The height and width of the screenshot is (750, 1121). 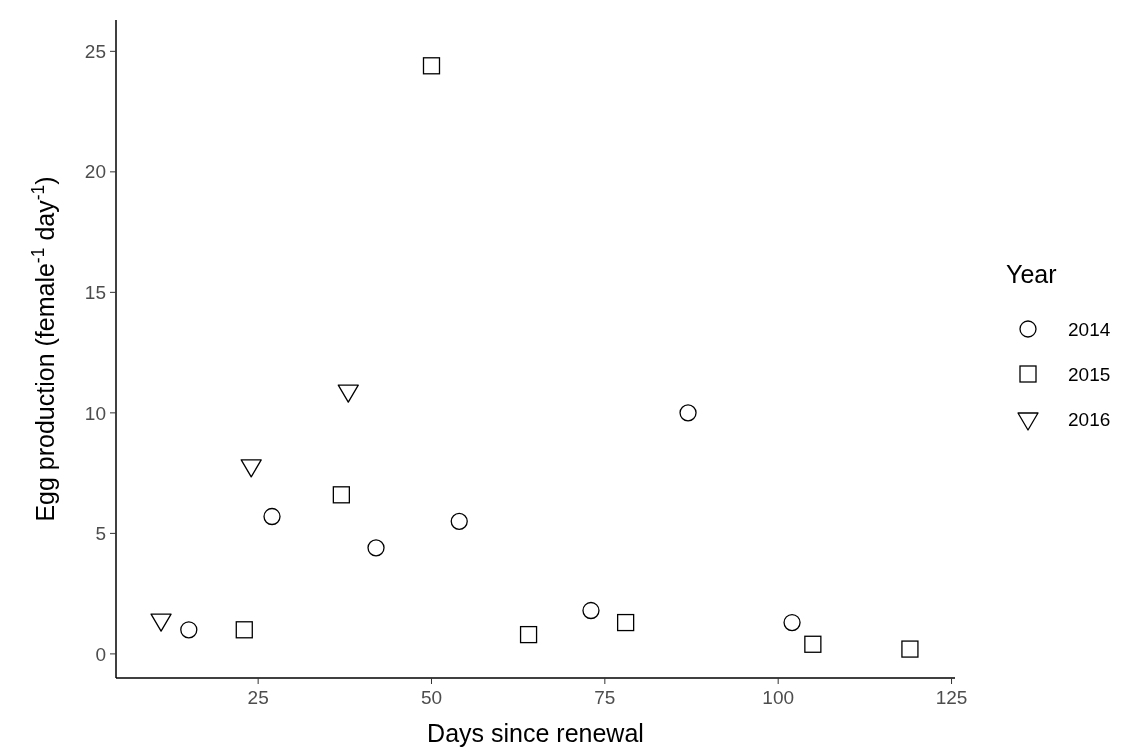 I want to click on x-axis-title: Days since renewal, so click(x=535, y=733).